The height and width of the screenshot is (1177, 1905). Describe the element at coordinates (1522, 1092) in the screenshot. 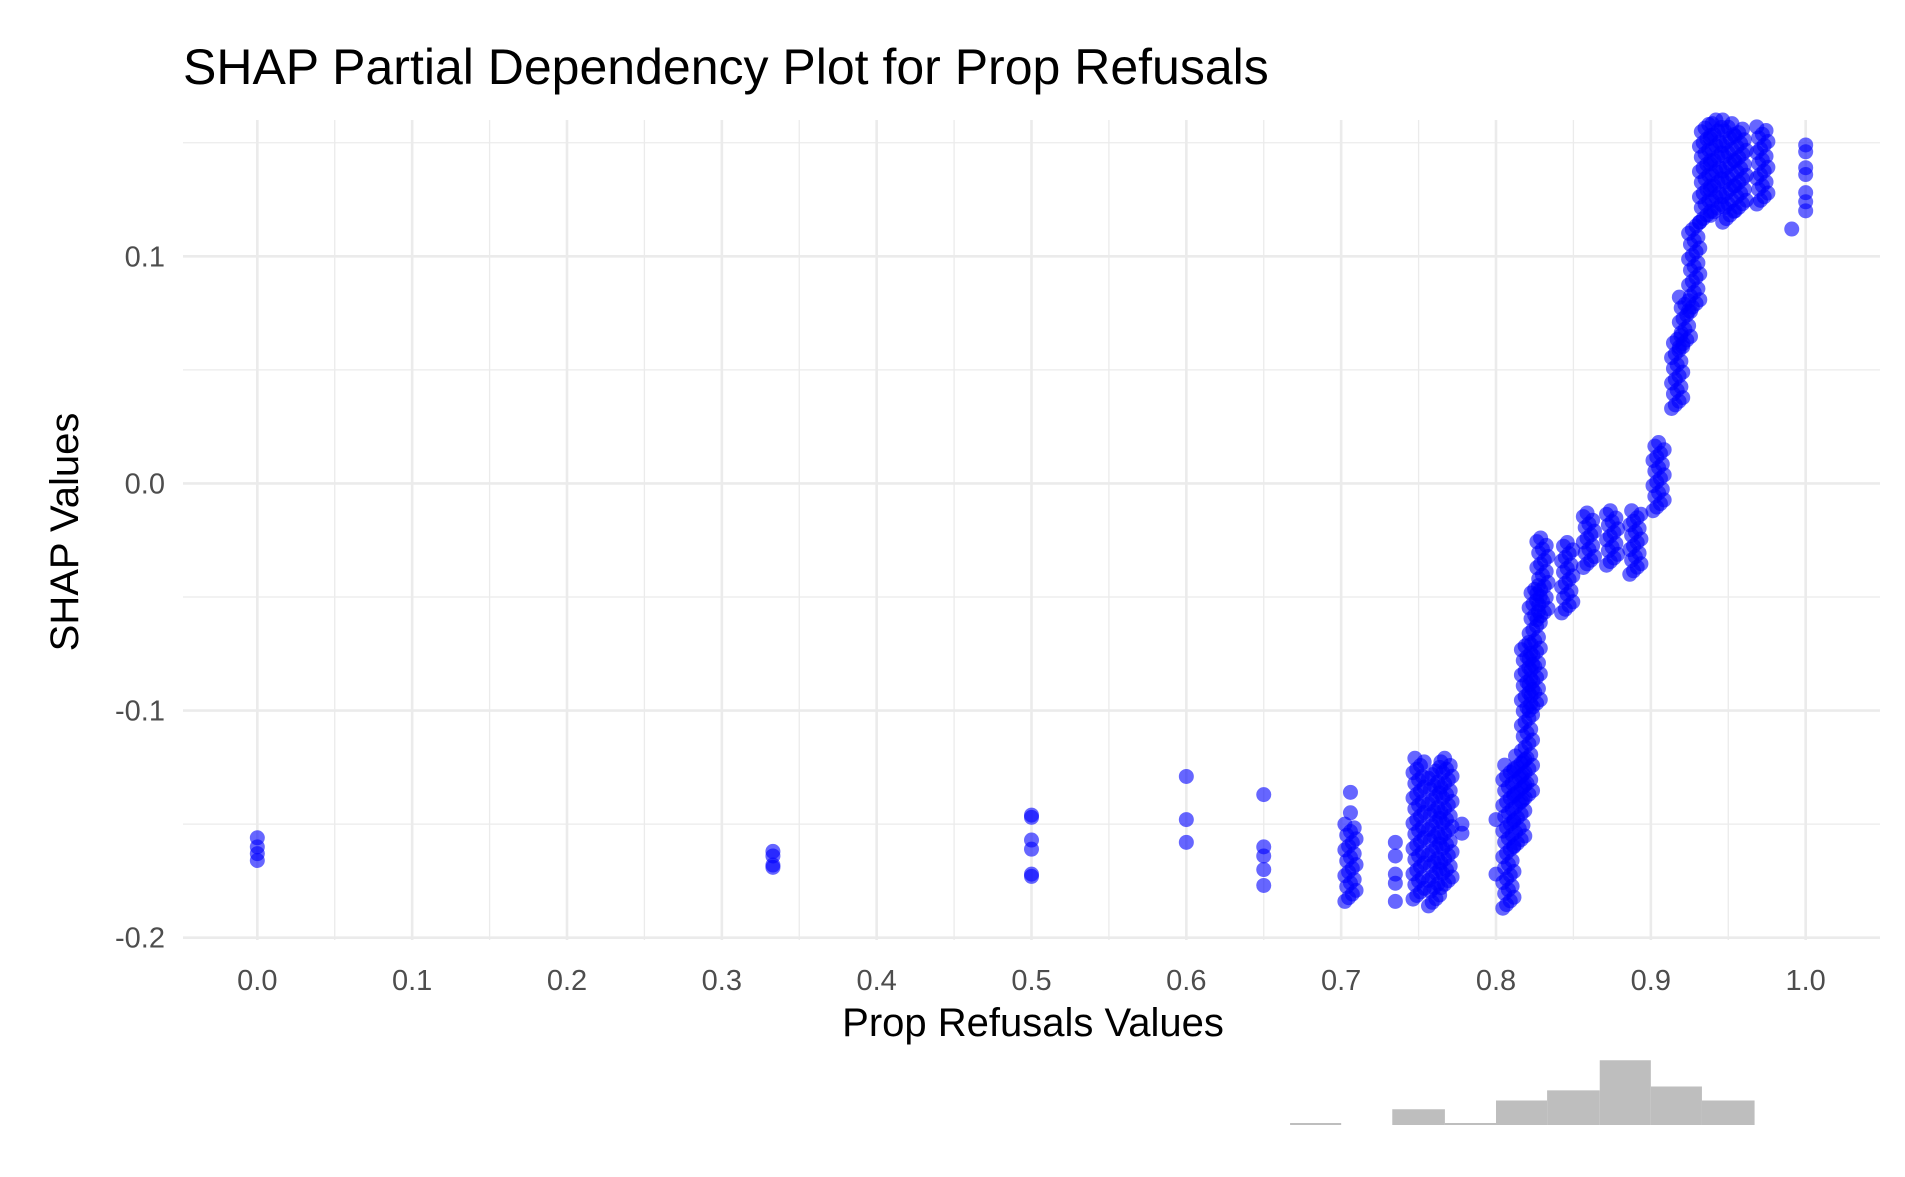

I see `histogram` at that location.